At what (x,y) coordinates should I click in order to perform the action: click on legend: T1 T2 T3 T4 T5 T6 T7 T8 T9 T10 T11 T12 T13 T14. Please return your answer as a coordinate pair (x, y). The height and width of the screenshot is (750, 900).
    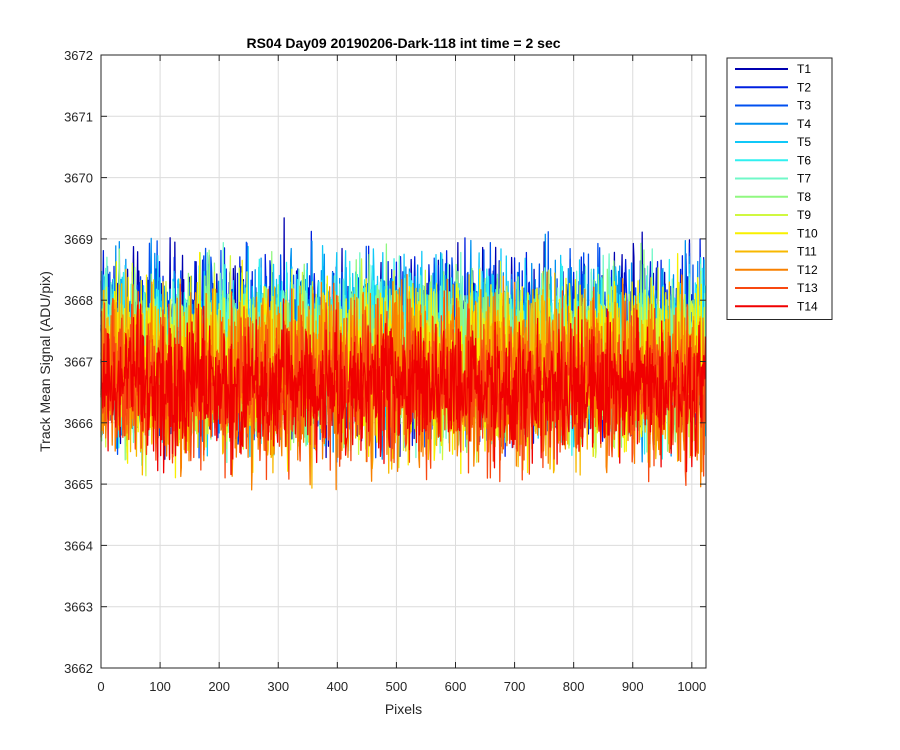
    Looking at the image, I should click on (779, 188).